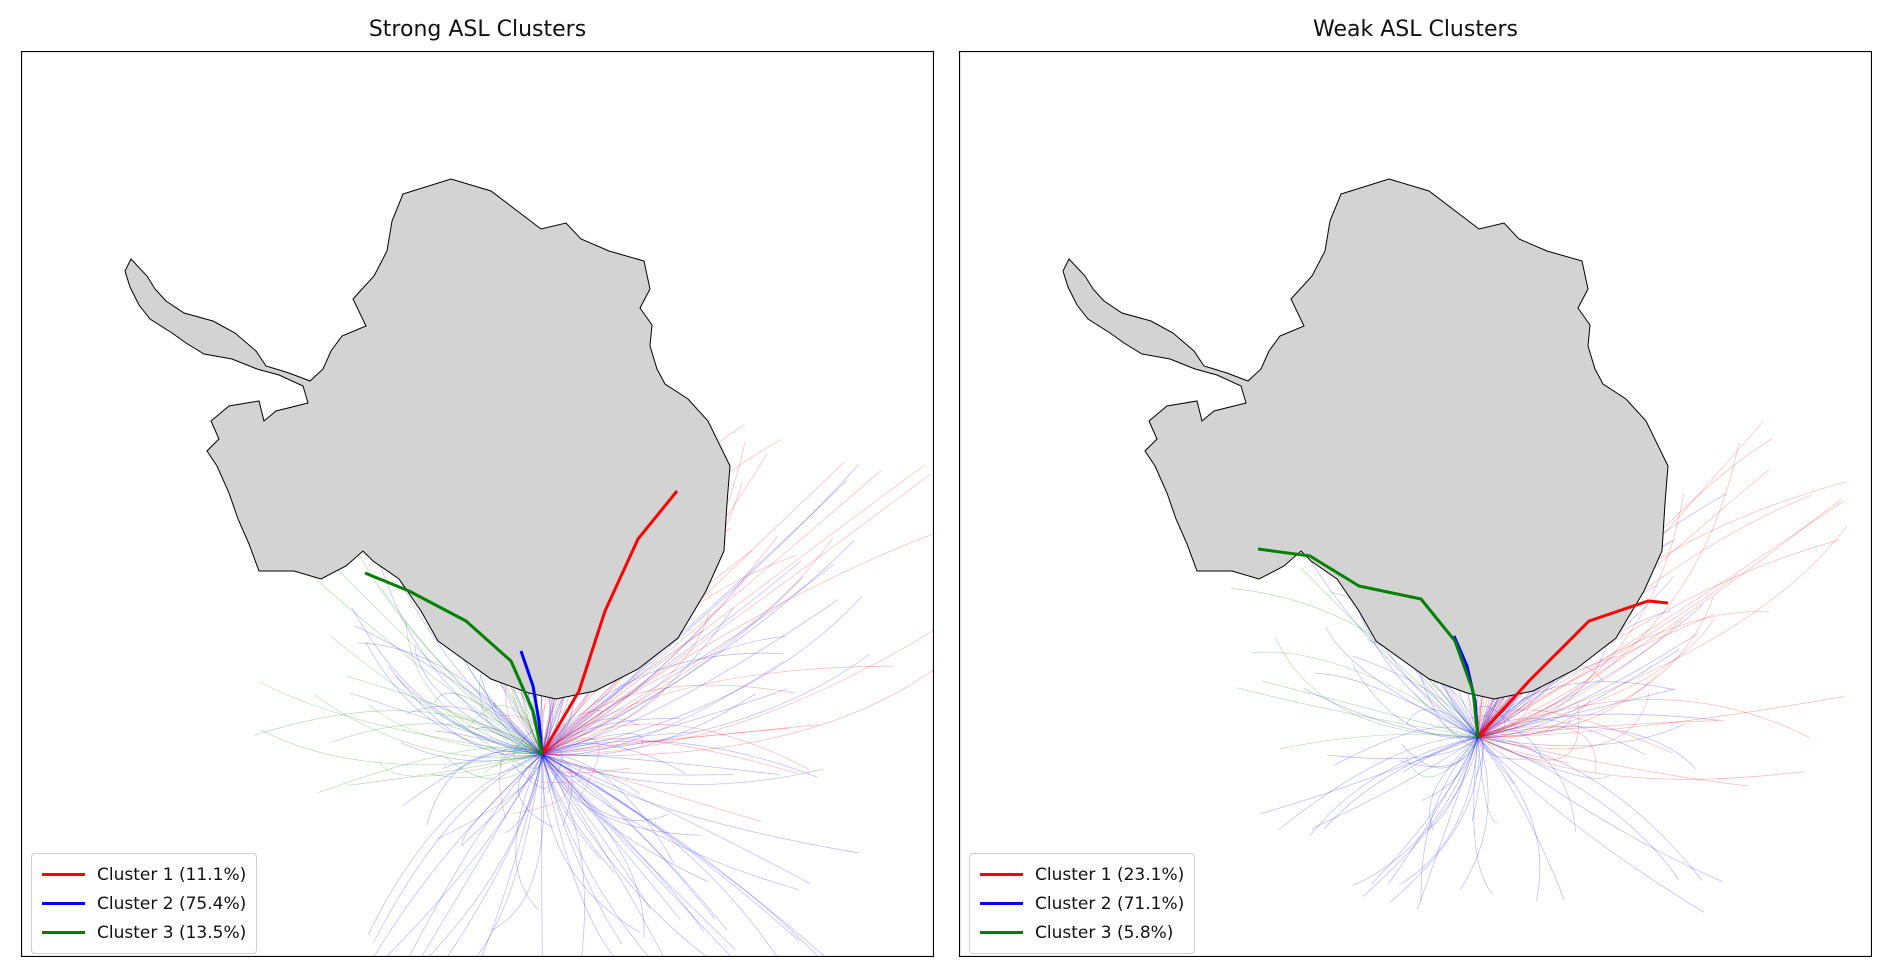 The width and height of the screenshot is (1892, 979). Describe the element at coordinates (477, 29) in the screenshot. I see `panel-title: Strong ASL Clusters` at that location.